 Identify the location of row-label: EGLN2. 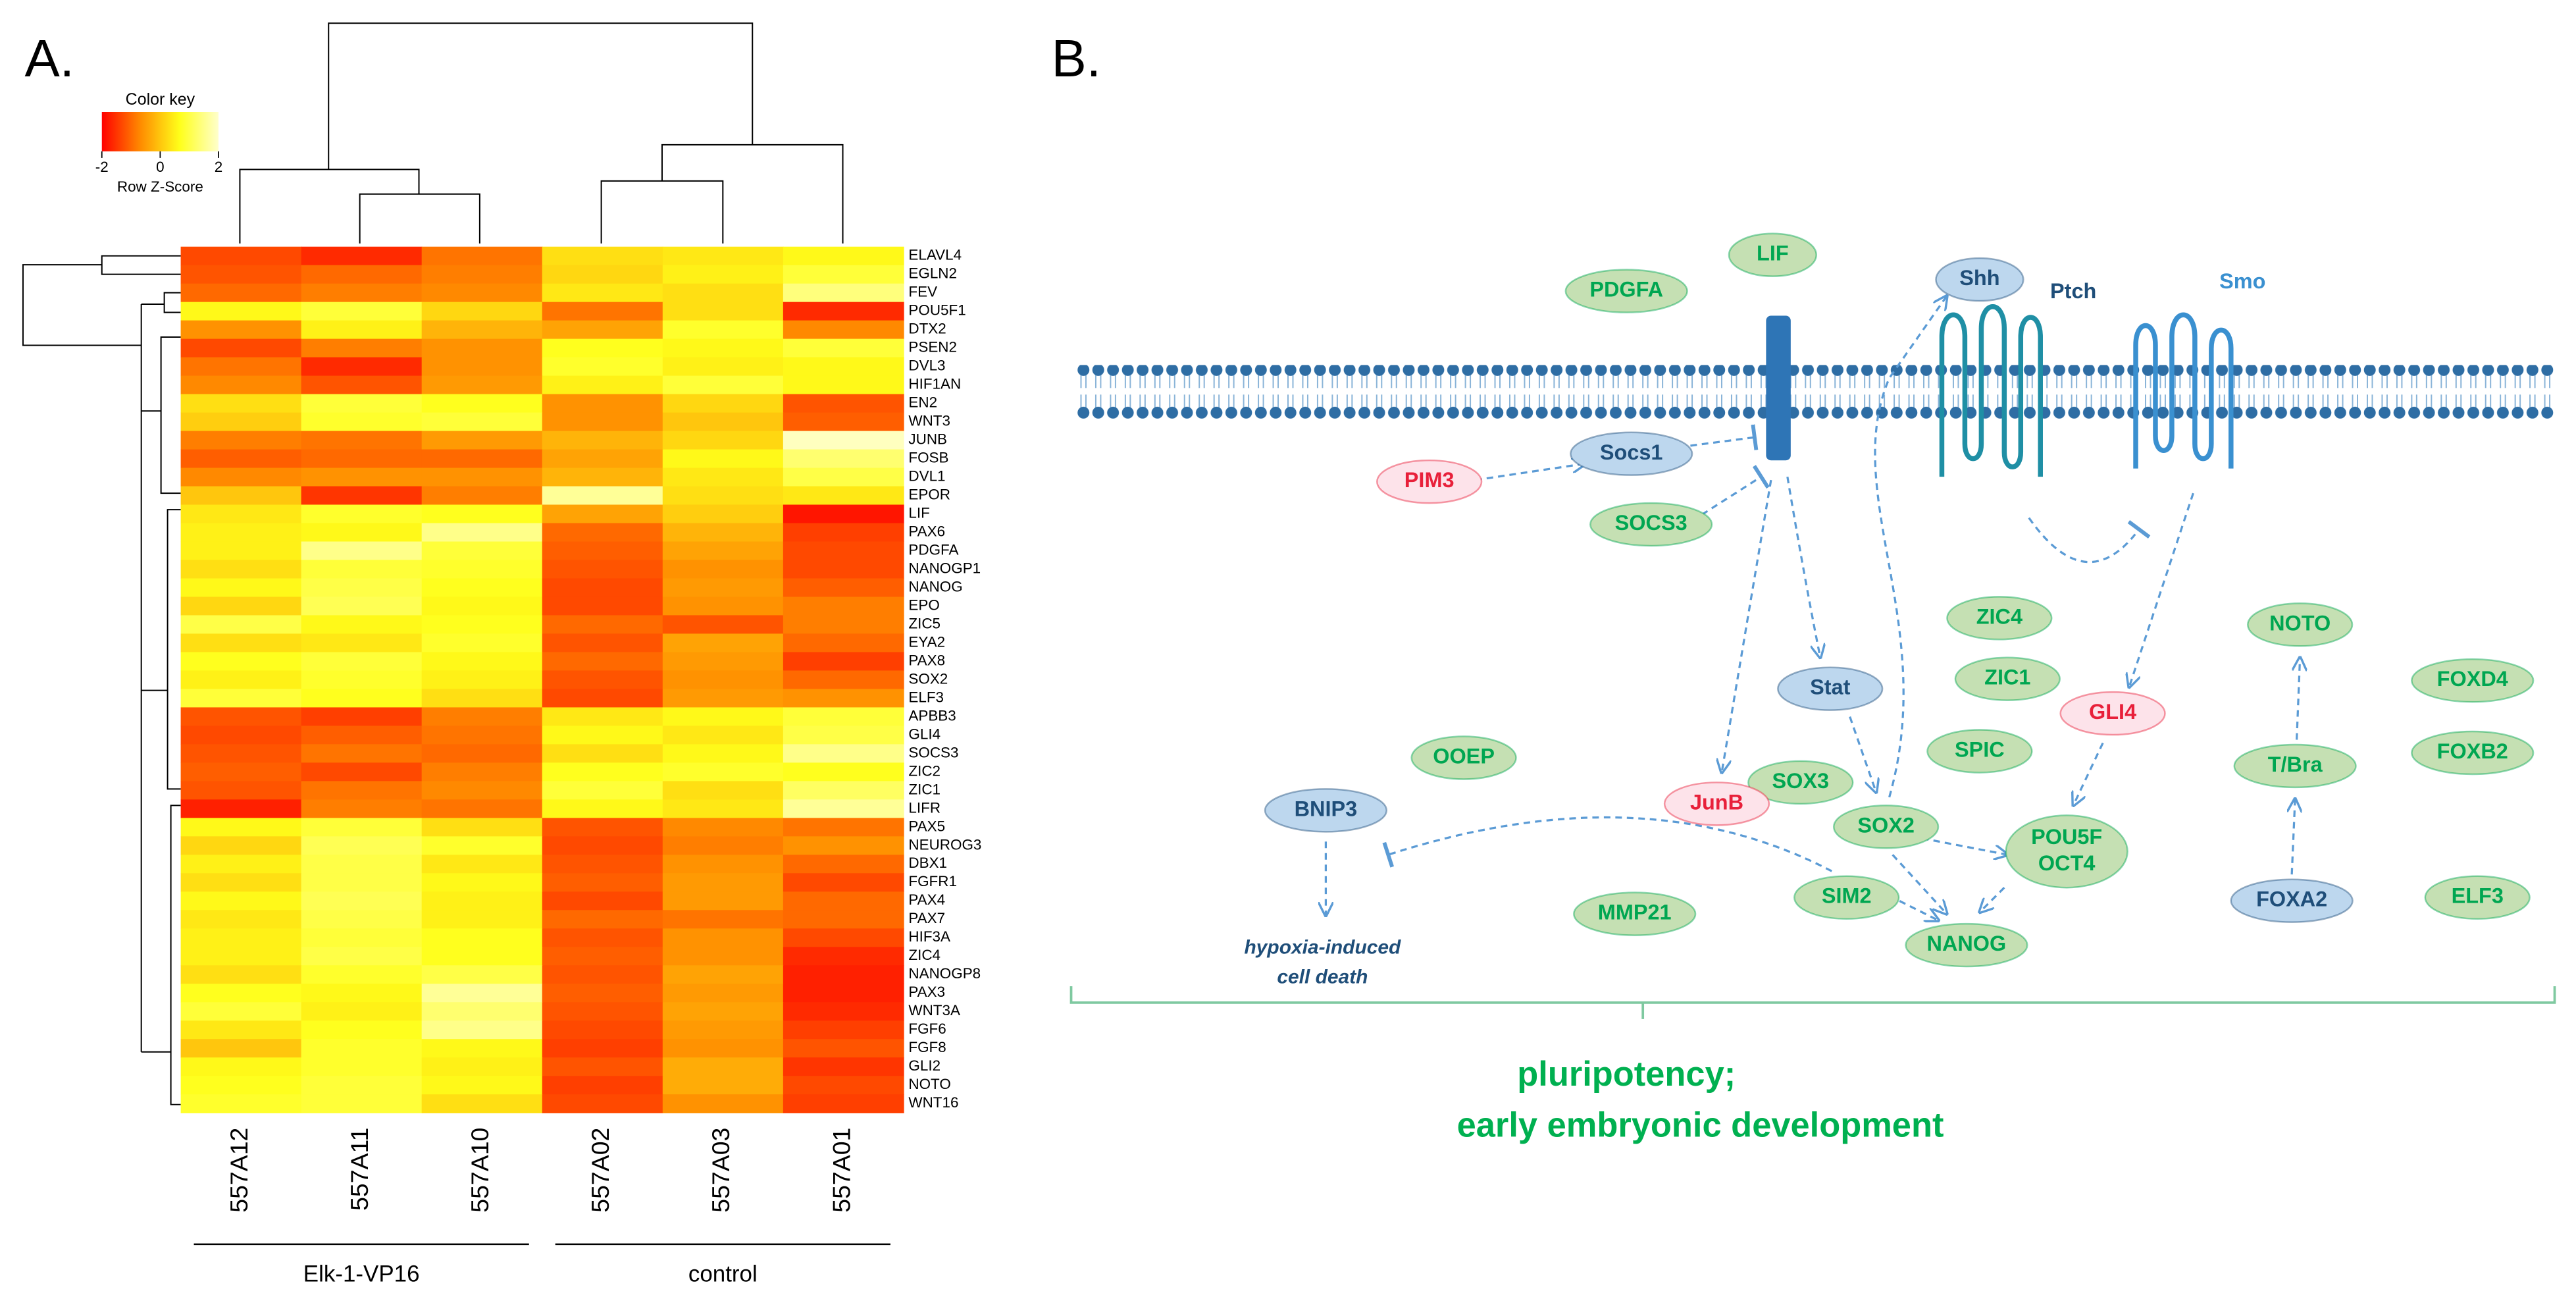
(932, 273).